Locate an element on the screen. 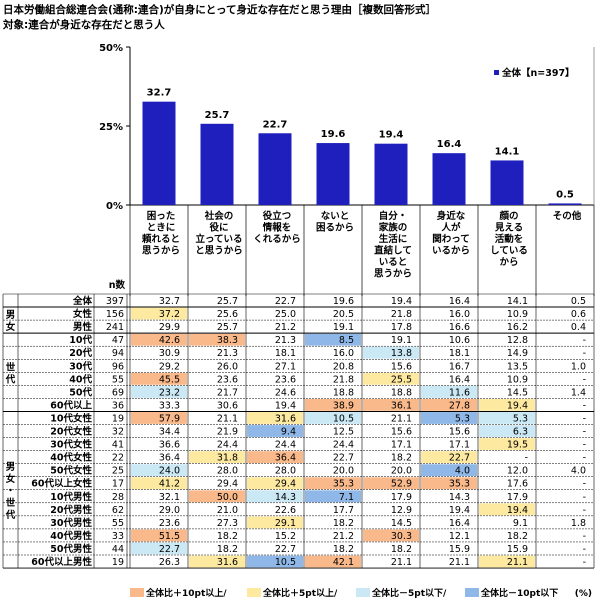  cell-value: 50.0 is located at coordinates (227, 497).